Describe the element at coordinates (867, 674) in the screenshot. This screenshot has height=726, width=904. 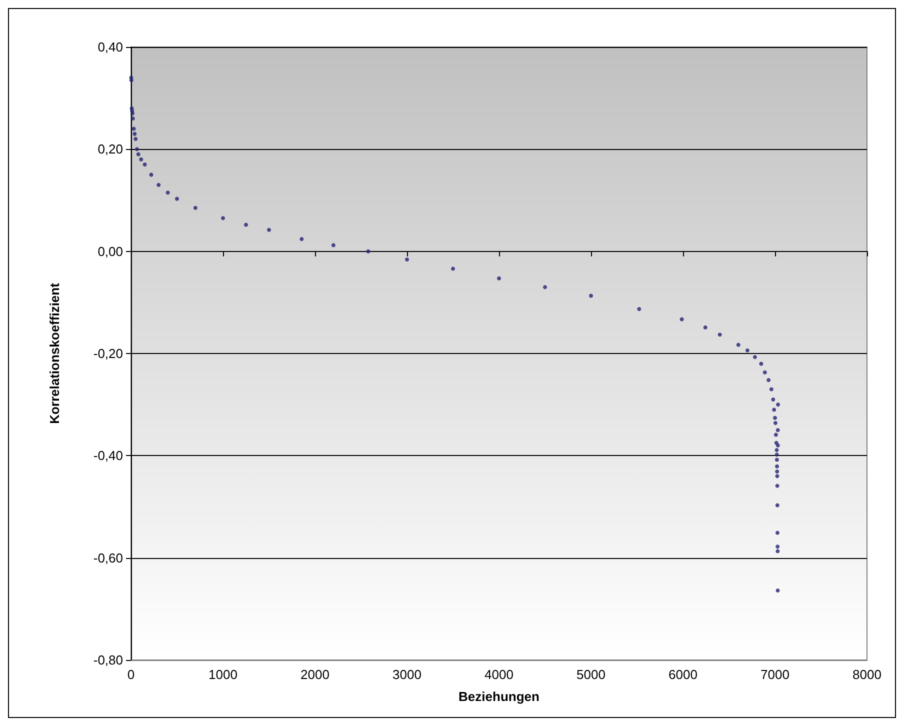
I see `x-tick-label: 8000` at that location.